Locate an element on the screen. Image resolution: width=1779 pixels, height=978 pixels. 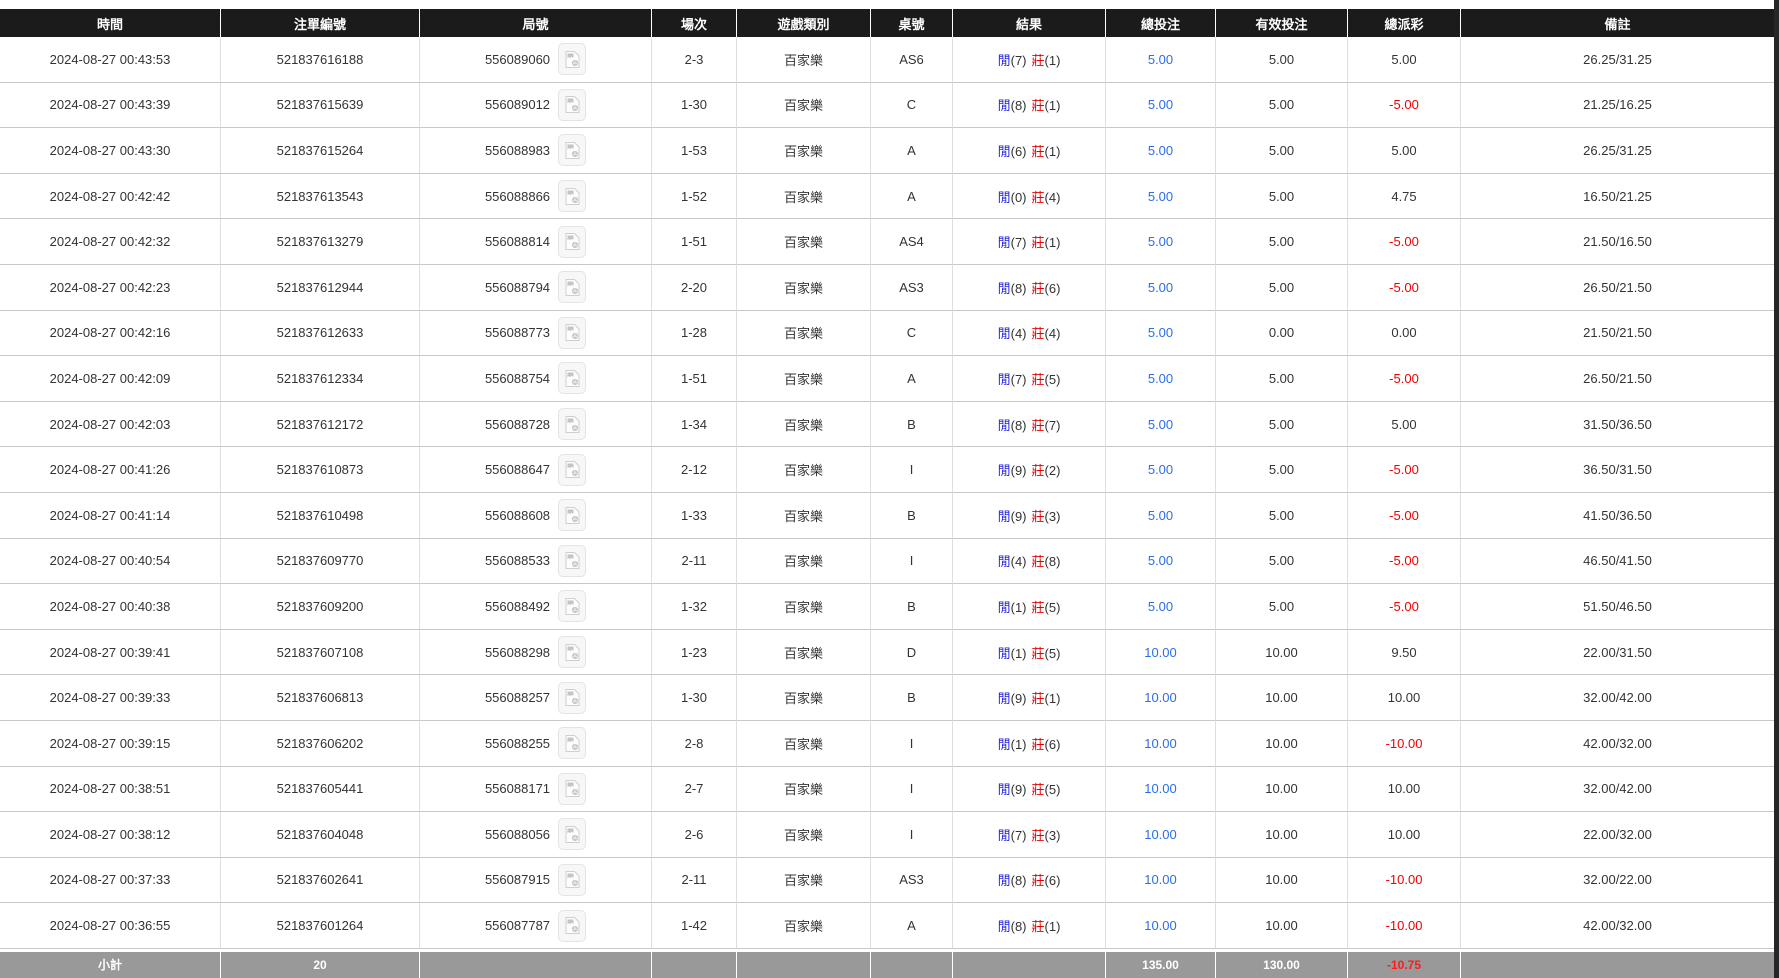
cell-session: 1-53 is located at coordinates (694, 151).